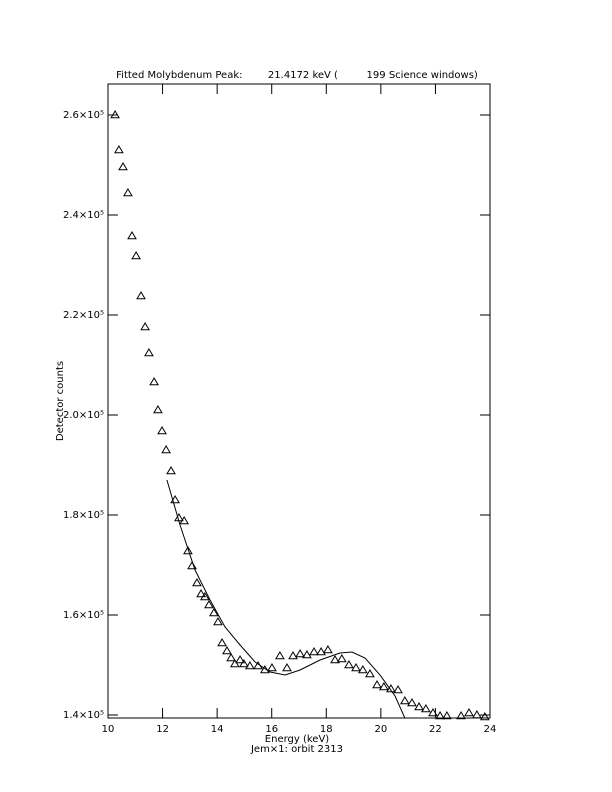  What do you see at coordinates (83, 315) in the screenshot?
I see `y-tick-label: 2.2×10⁵` at bounding box center [83, 315].